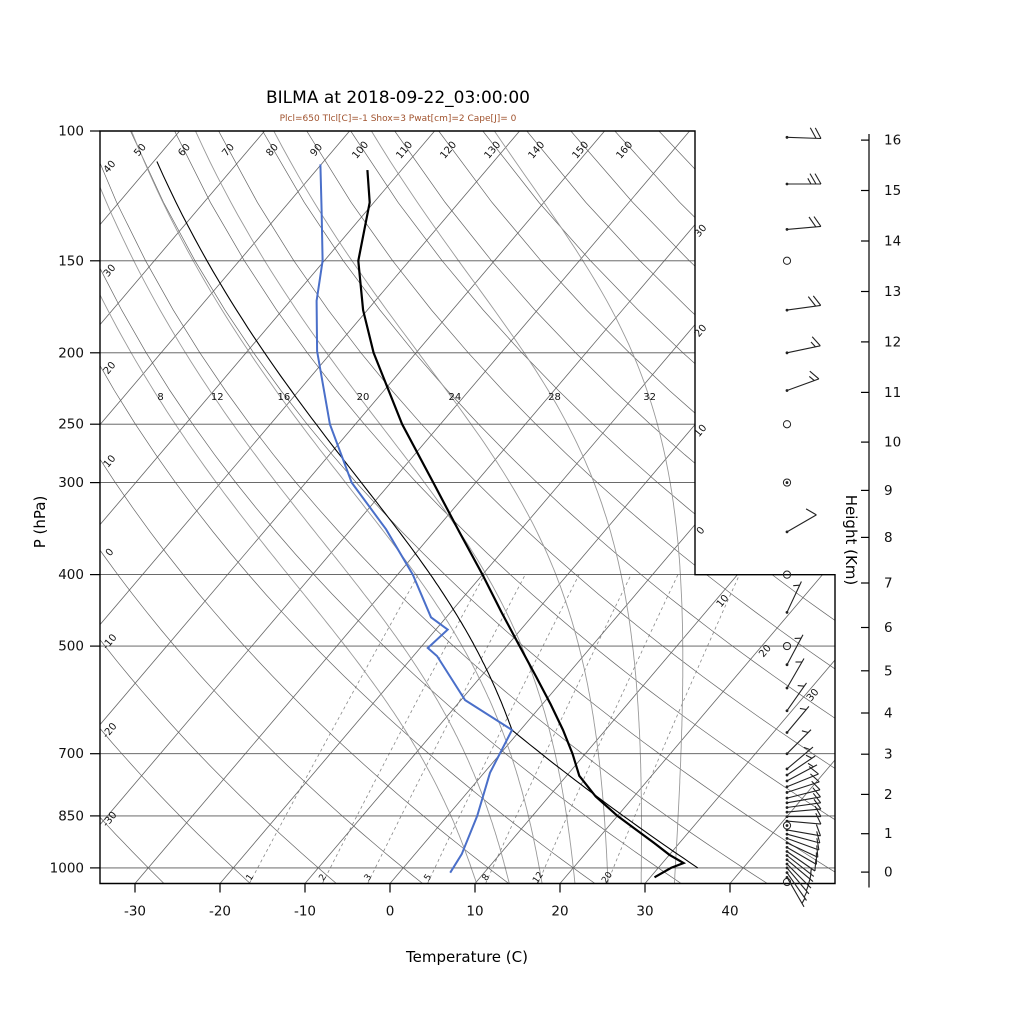  I want to click on svg-text: 15, so click(892, 191).